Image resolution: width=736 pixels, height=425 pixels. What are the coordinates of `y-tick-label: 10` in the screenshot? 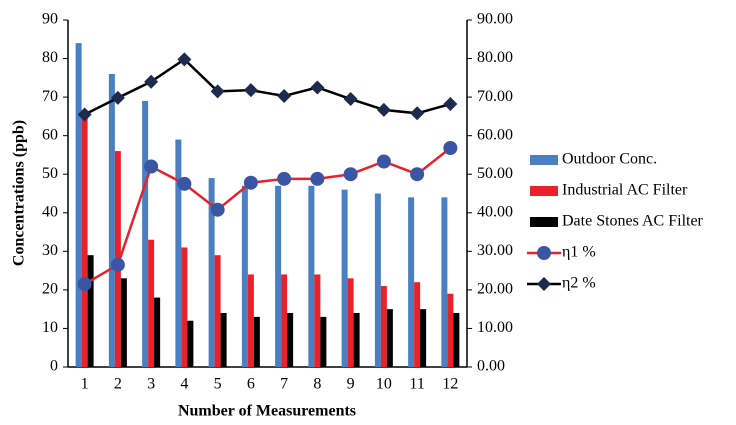 It's located at (50, 327).